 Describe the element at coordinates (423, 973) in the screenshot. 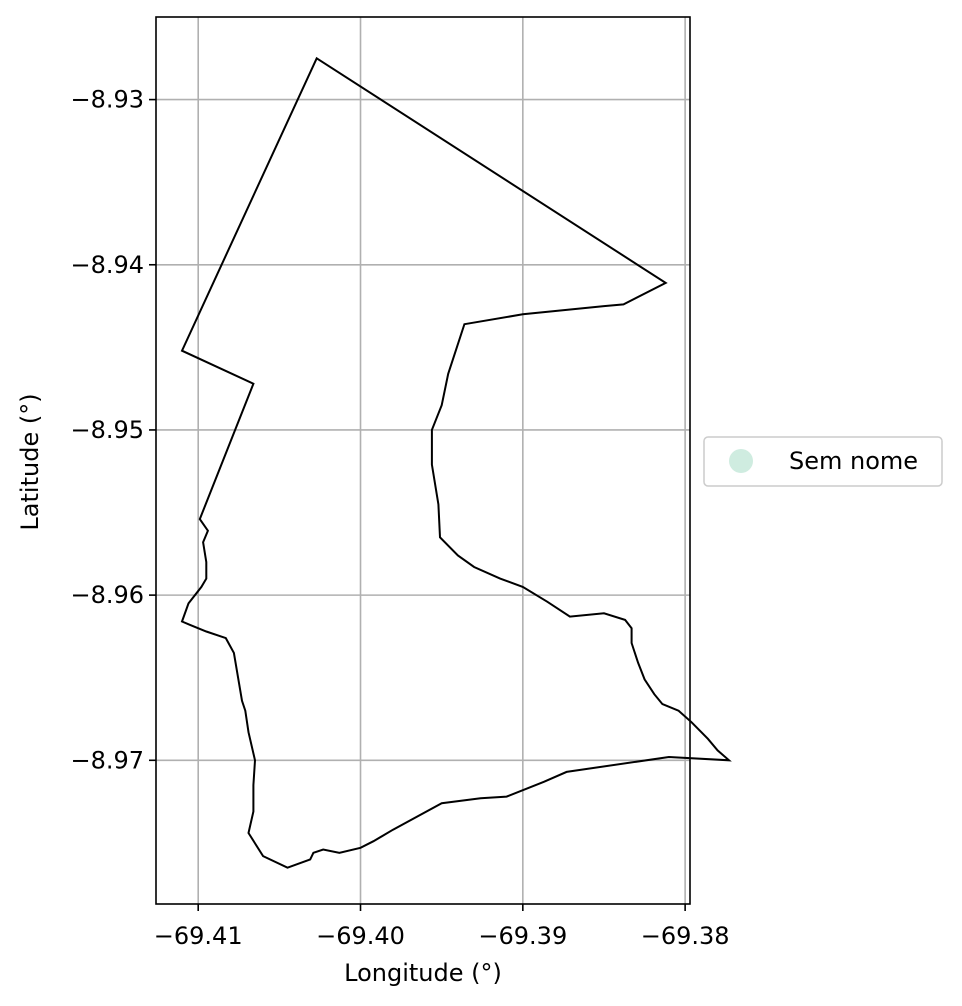

I see `x-axis-label: Longitude (°)` at that location.